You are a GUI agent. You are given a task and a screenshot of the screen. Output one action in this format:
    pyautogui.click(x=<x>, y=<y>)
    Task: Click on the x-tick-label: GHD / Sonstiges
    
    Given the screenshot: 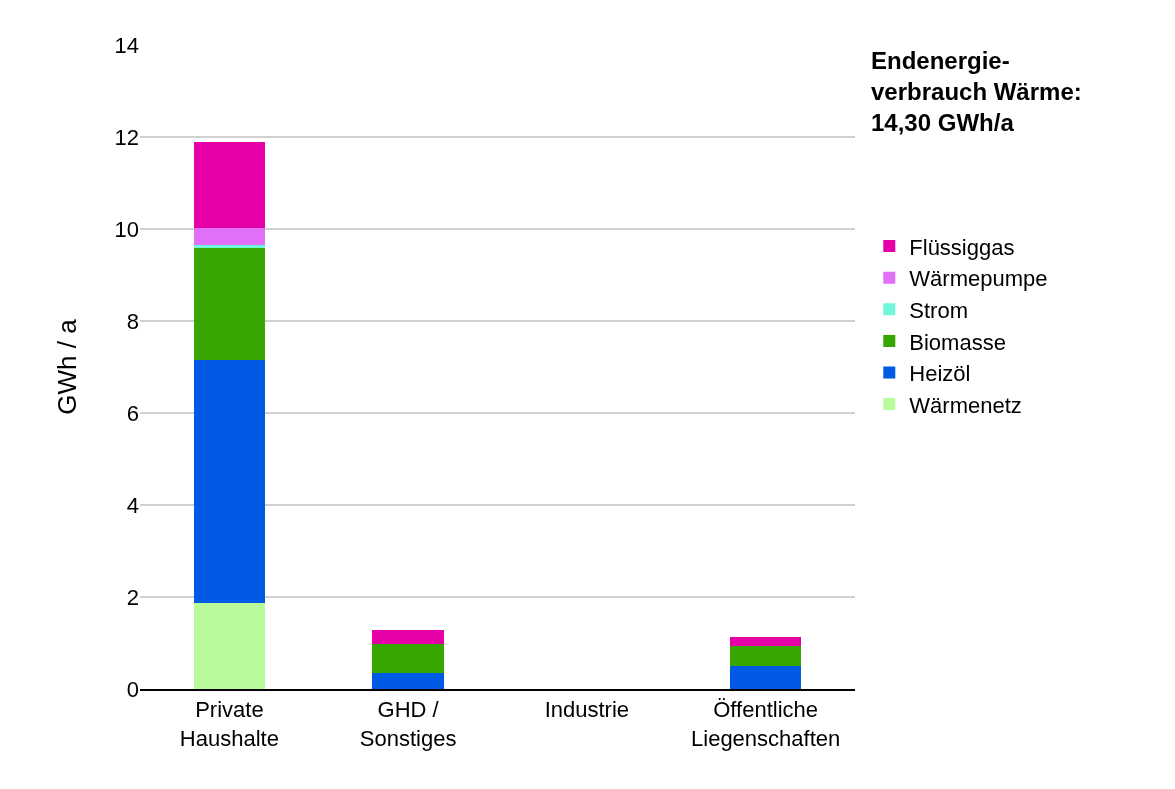 What is the action you would take?
    pyautogui.click(x=408, y=724)
    